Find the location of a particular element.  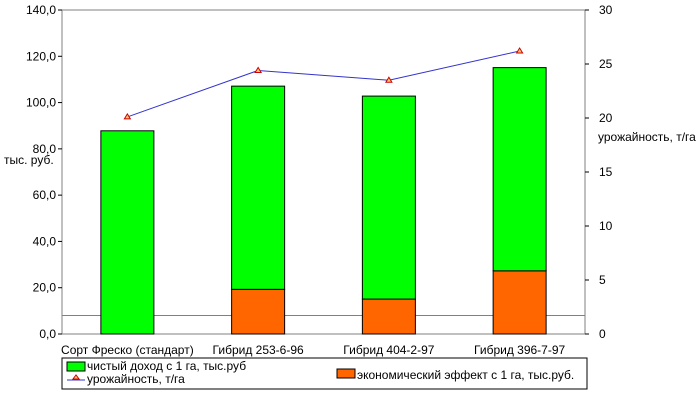

yield-line-group is located at coordinates (323, 83).